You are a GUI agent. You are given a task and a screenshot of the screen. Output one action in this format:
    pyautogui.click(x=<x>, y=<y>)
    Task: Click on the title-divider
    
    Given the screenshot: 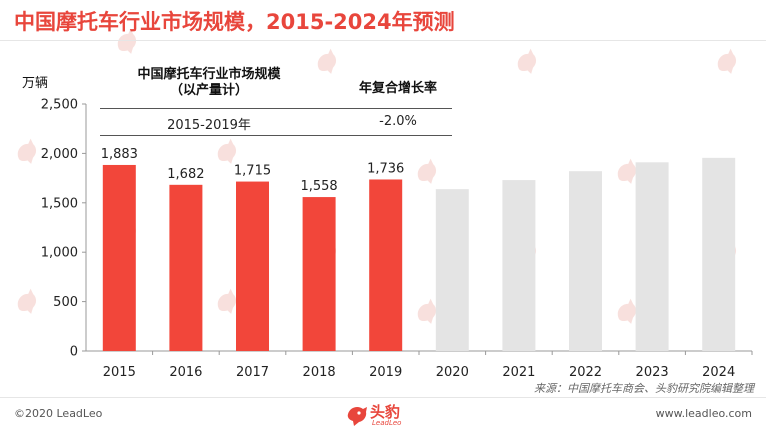 What is the action you would take?
    pyautogui.click(x=383, y=40)
    